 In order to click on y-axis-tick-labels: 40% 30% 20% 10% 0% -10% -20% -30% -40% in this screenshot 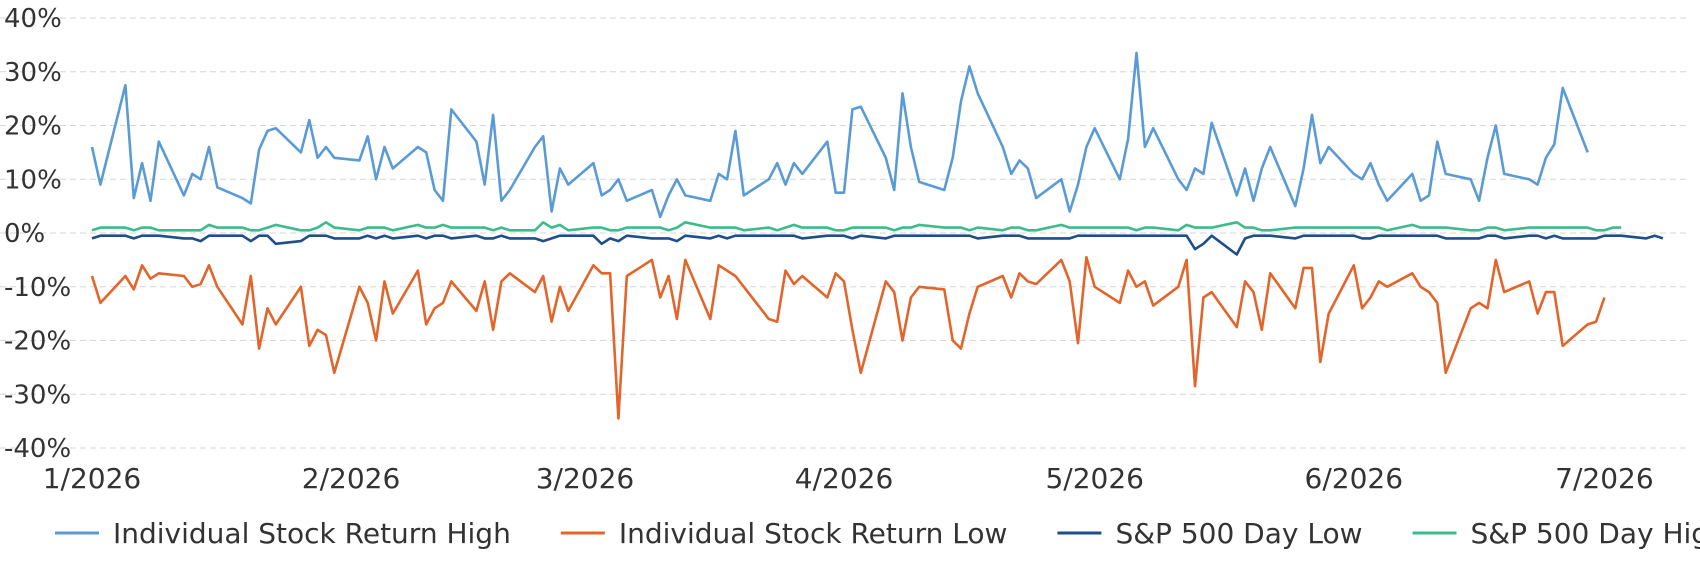, I will do `click(37, 234)`.